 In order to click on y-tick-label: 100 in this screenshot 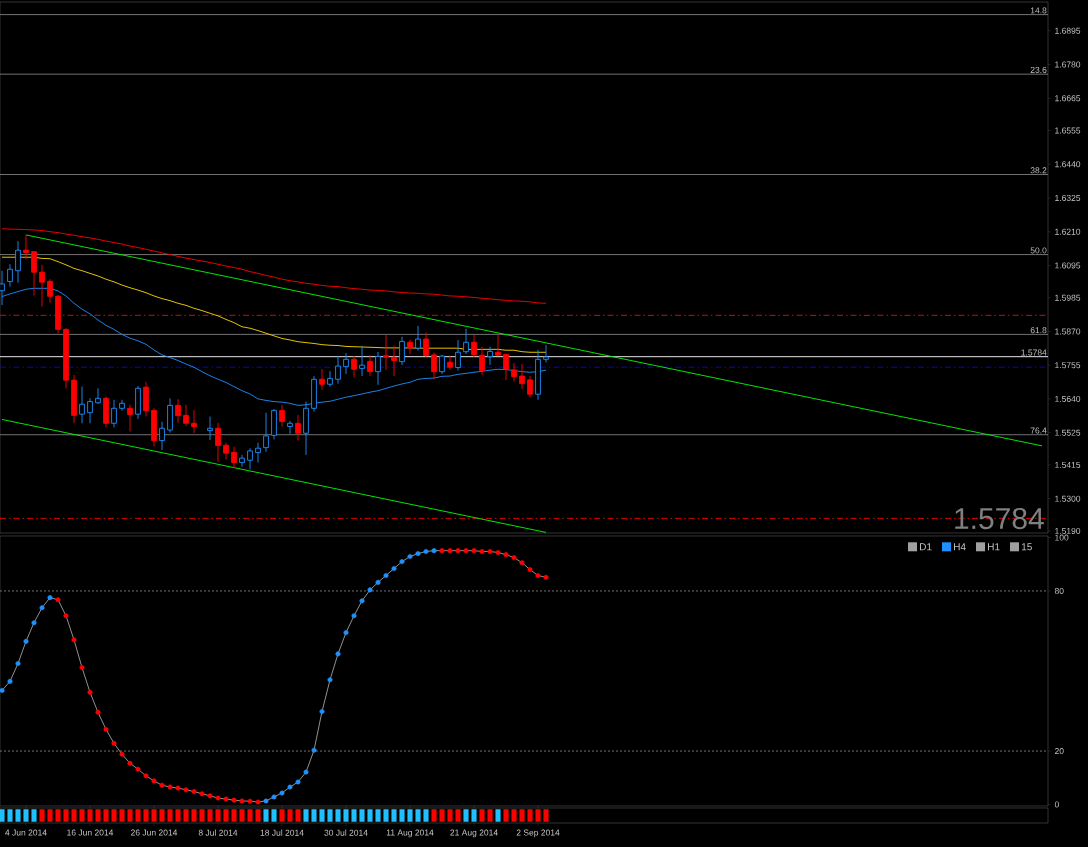, I will do `click(1062, 537)`.